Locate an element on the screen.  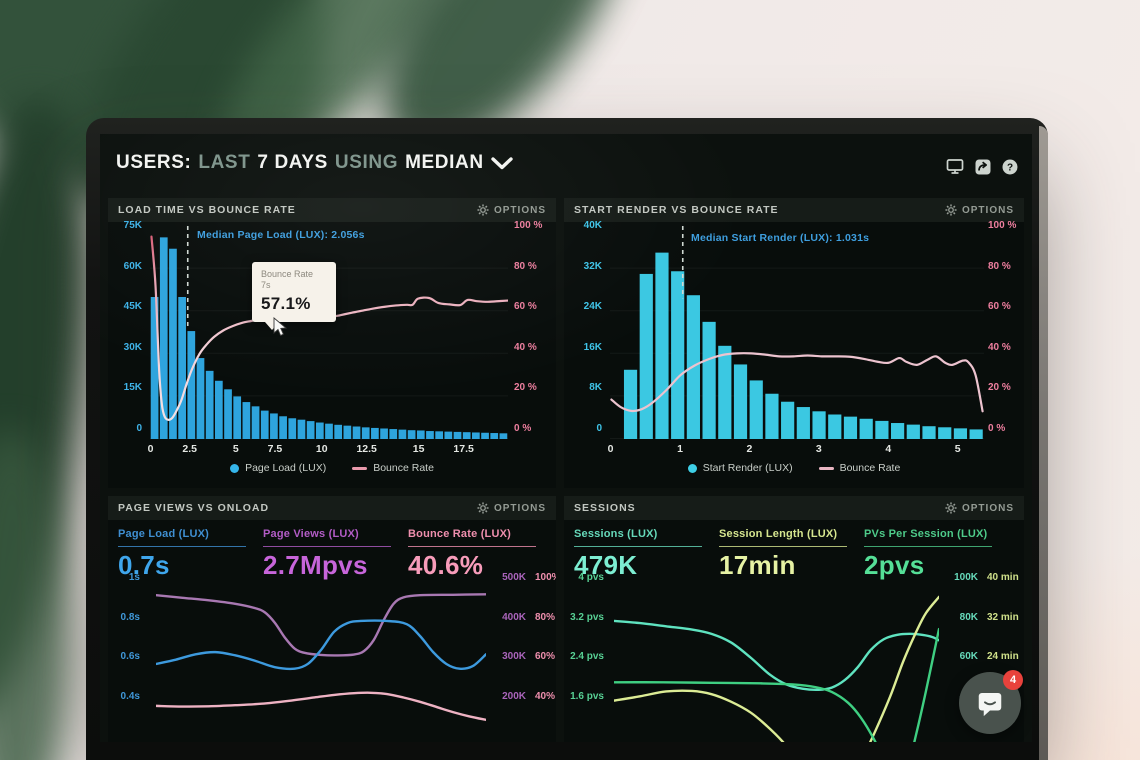
axis-tick: 3.2 pvs is located at coordinates (587, 617).